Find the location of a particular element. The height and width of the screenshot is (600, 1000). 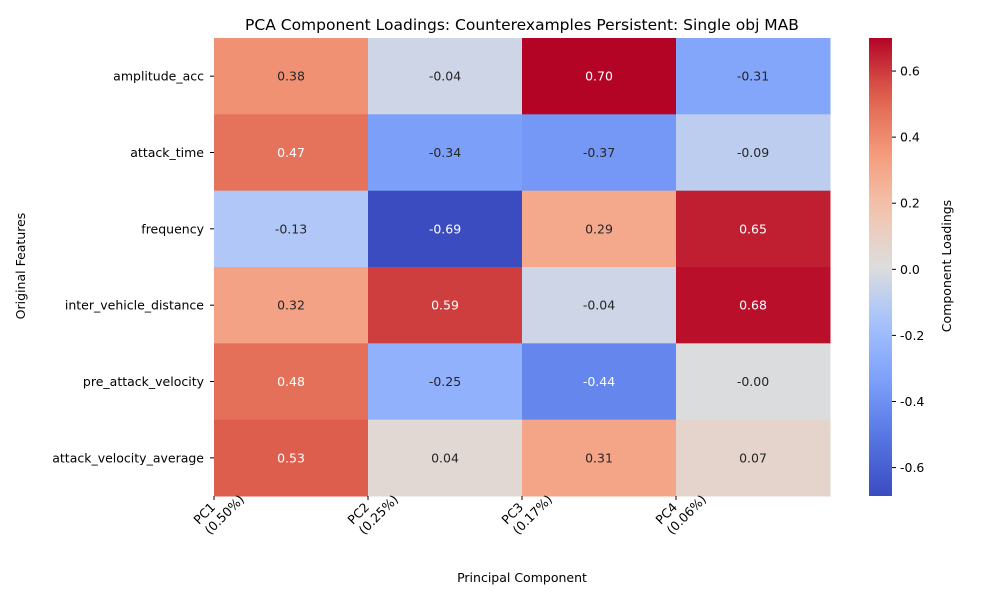

cell-value-label: 0.38 is located at coordinates (291, 76).